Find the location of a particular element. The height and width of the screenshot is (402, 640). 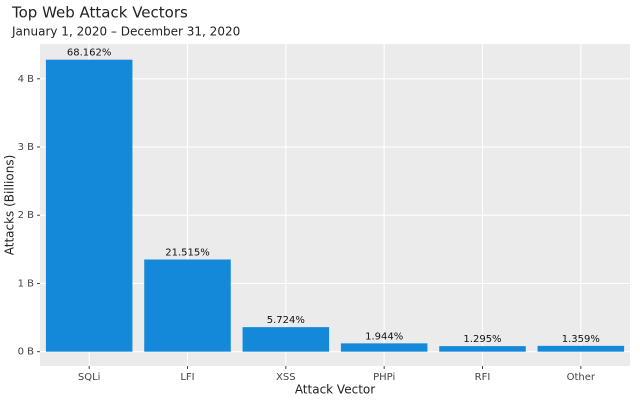

x-tick-label: RFI is located at coordinates (483, 377).